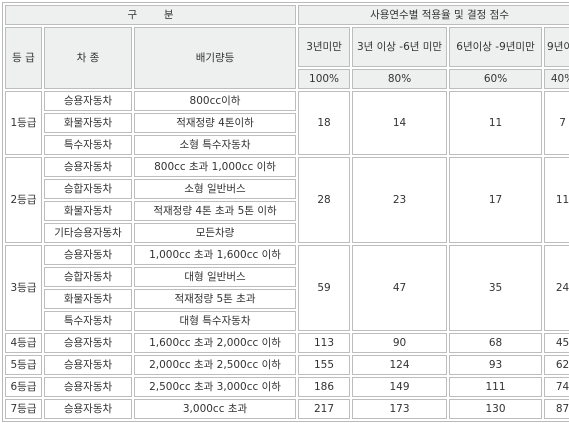 Image resolution: width=569 pixels, height=423 pixels. I want to click on score-cell: 155, so click(324, 365).